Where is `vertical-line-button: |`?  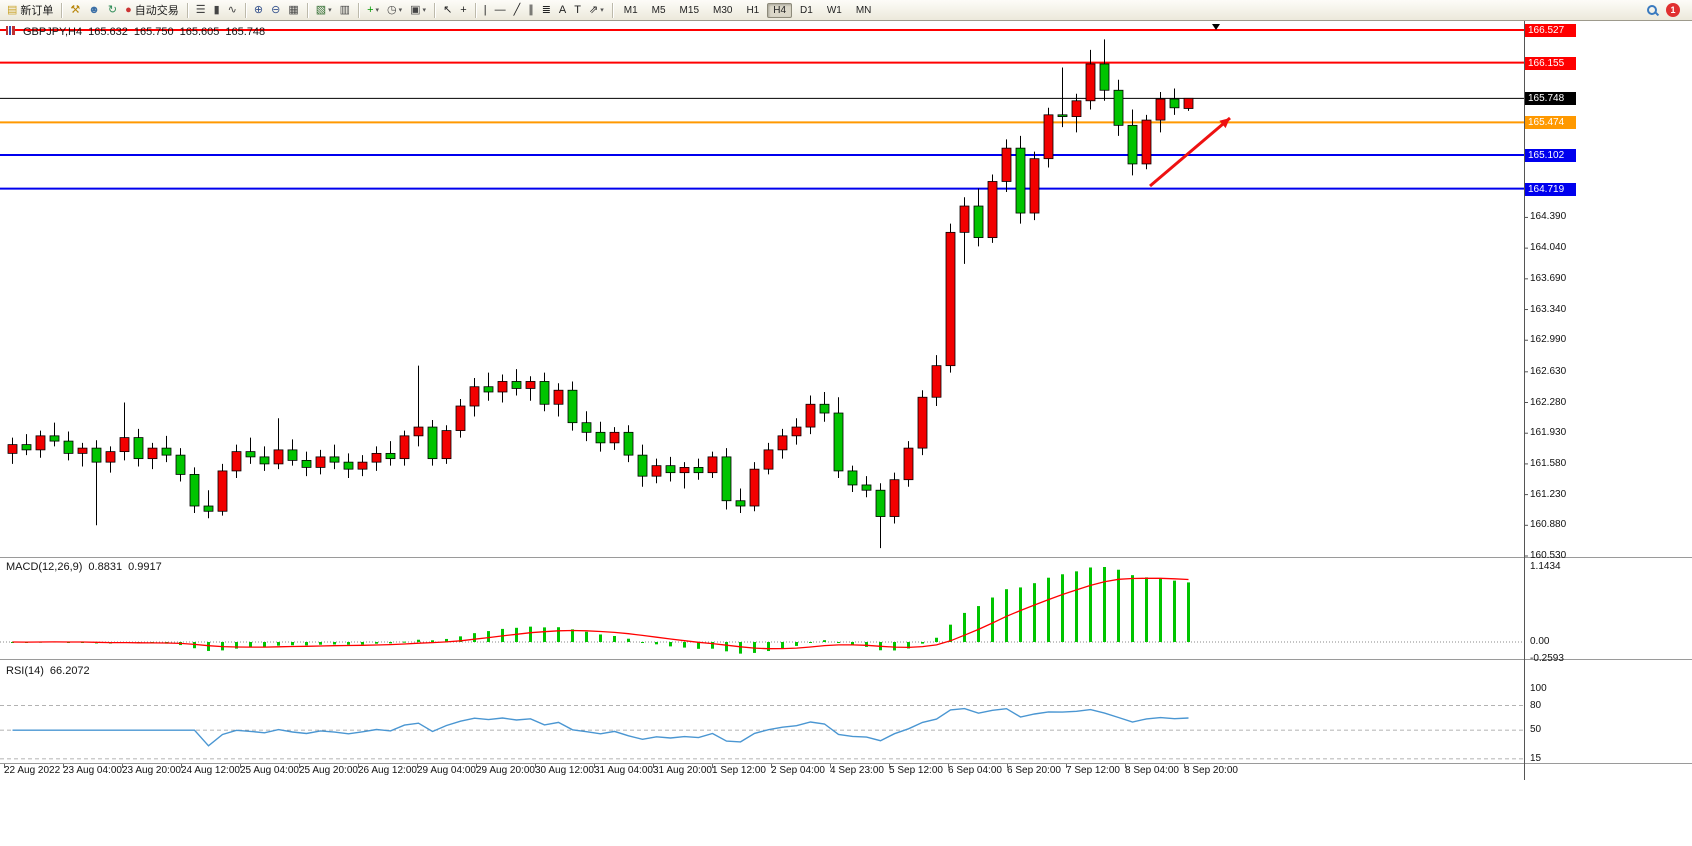 vertical-line-button: | is located at coordinates (485, 10).